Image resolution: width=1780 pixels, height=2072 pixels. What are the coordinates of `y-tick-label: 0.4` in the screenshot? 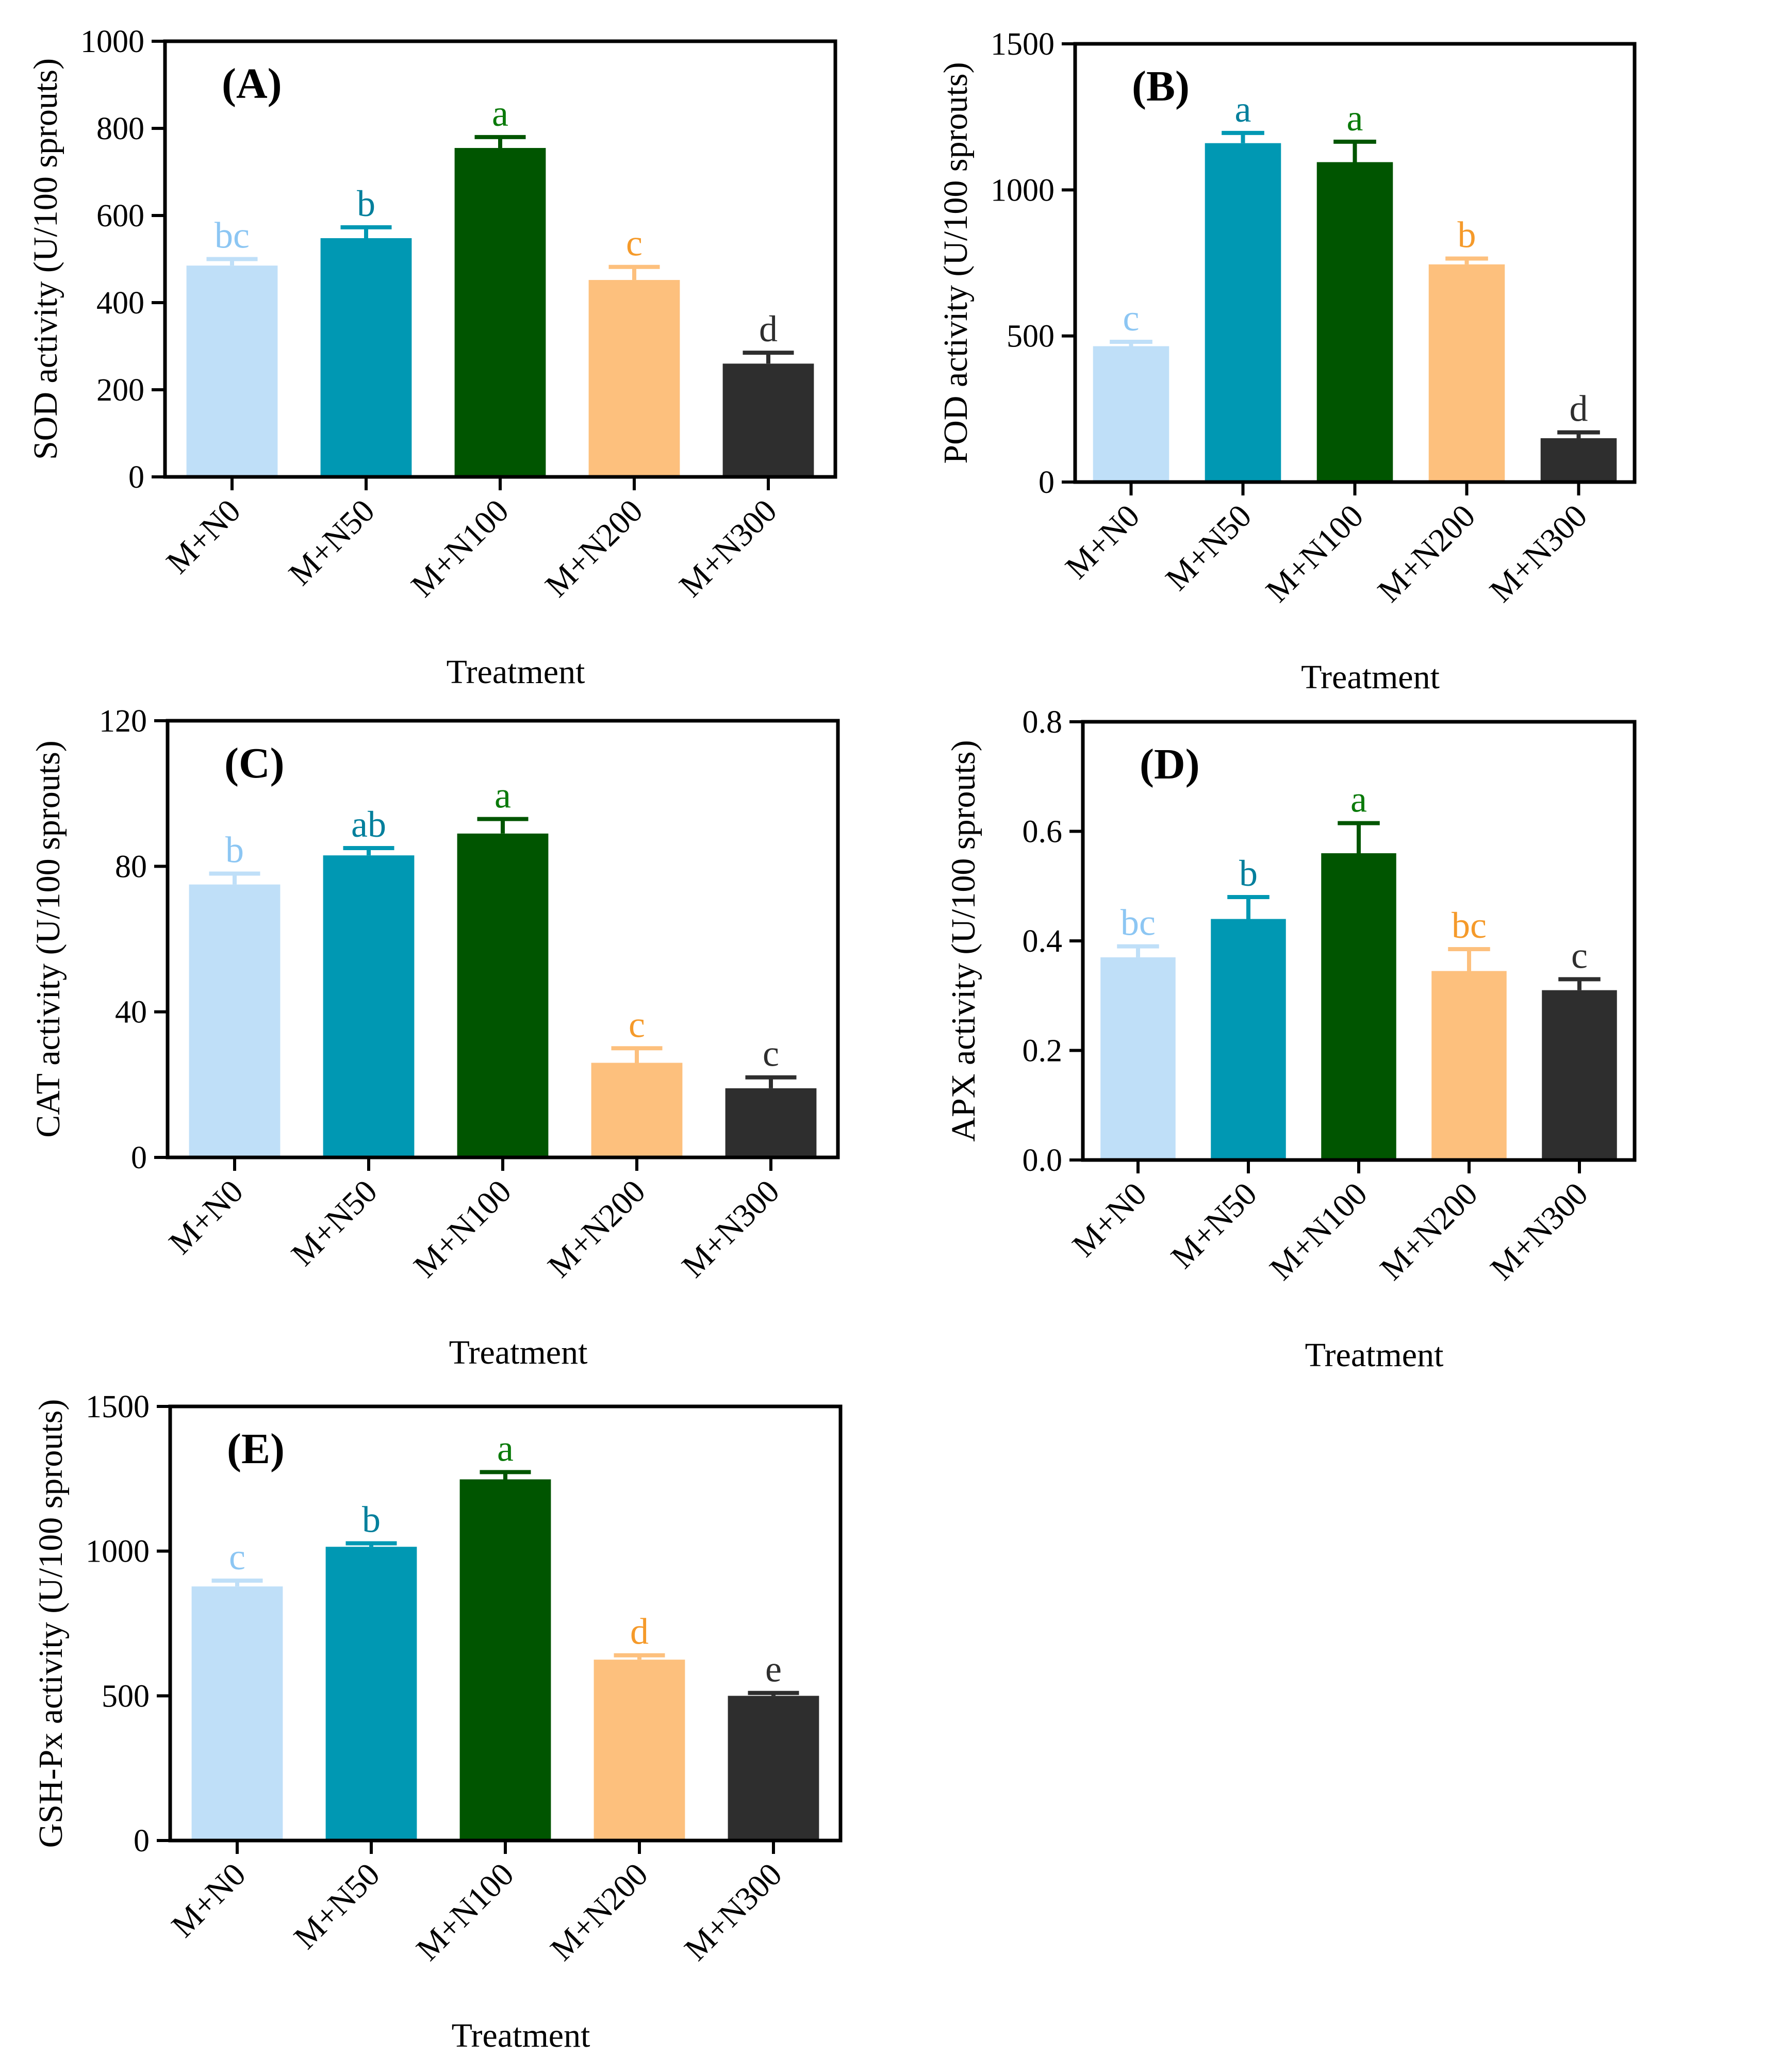 It's located at (1043, 942).